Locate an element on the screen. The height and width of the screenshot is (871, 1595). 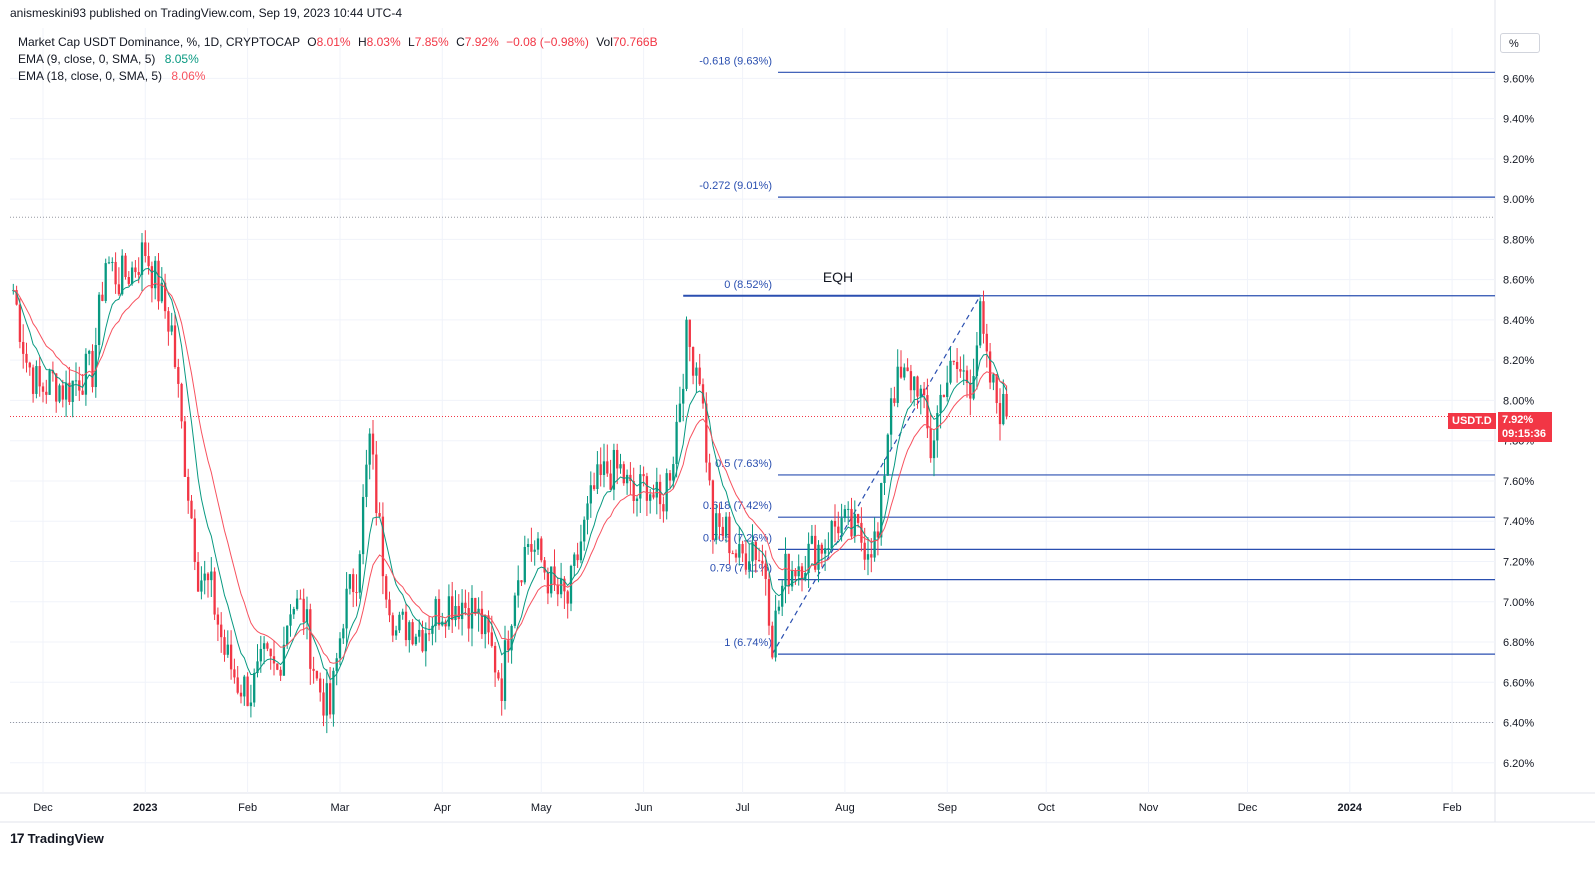
fib-level-label: -0.272 (9.01%) is located at coordinates (735, 186).